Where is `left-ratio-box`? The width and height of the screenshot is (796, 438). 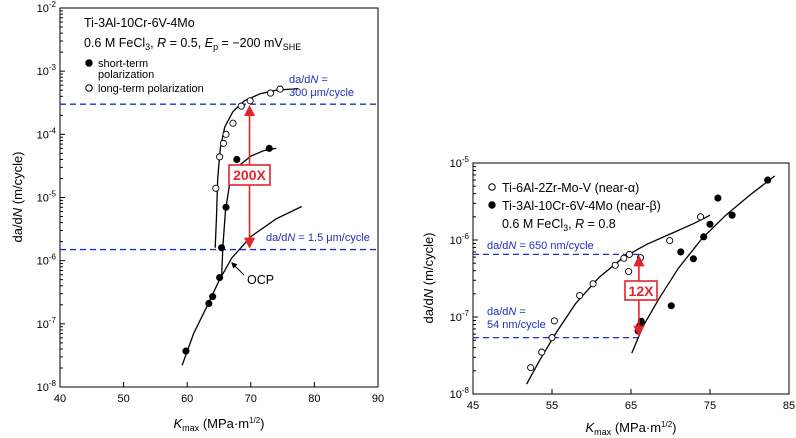
left-ratio-box is located at coordinates (249, 175).